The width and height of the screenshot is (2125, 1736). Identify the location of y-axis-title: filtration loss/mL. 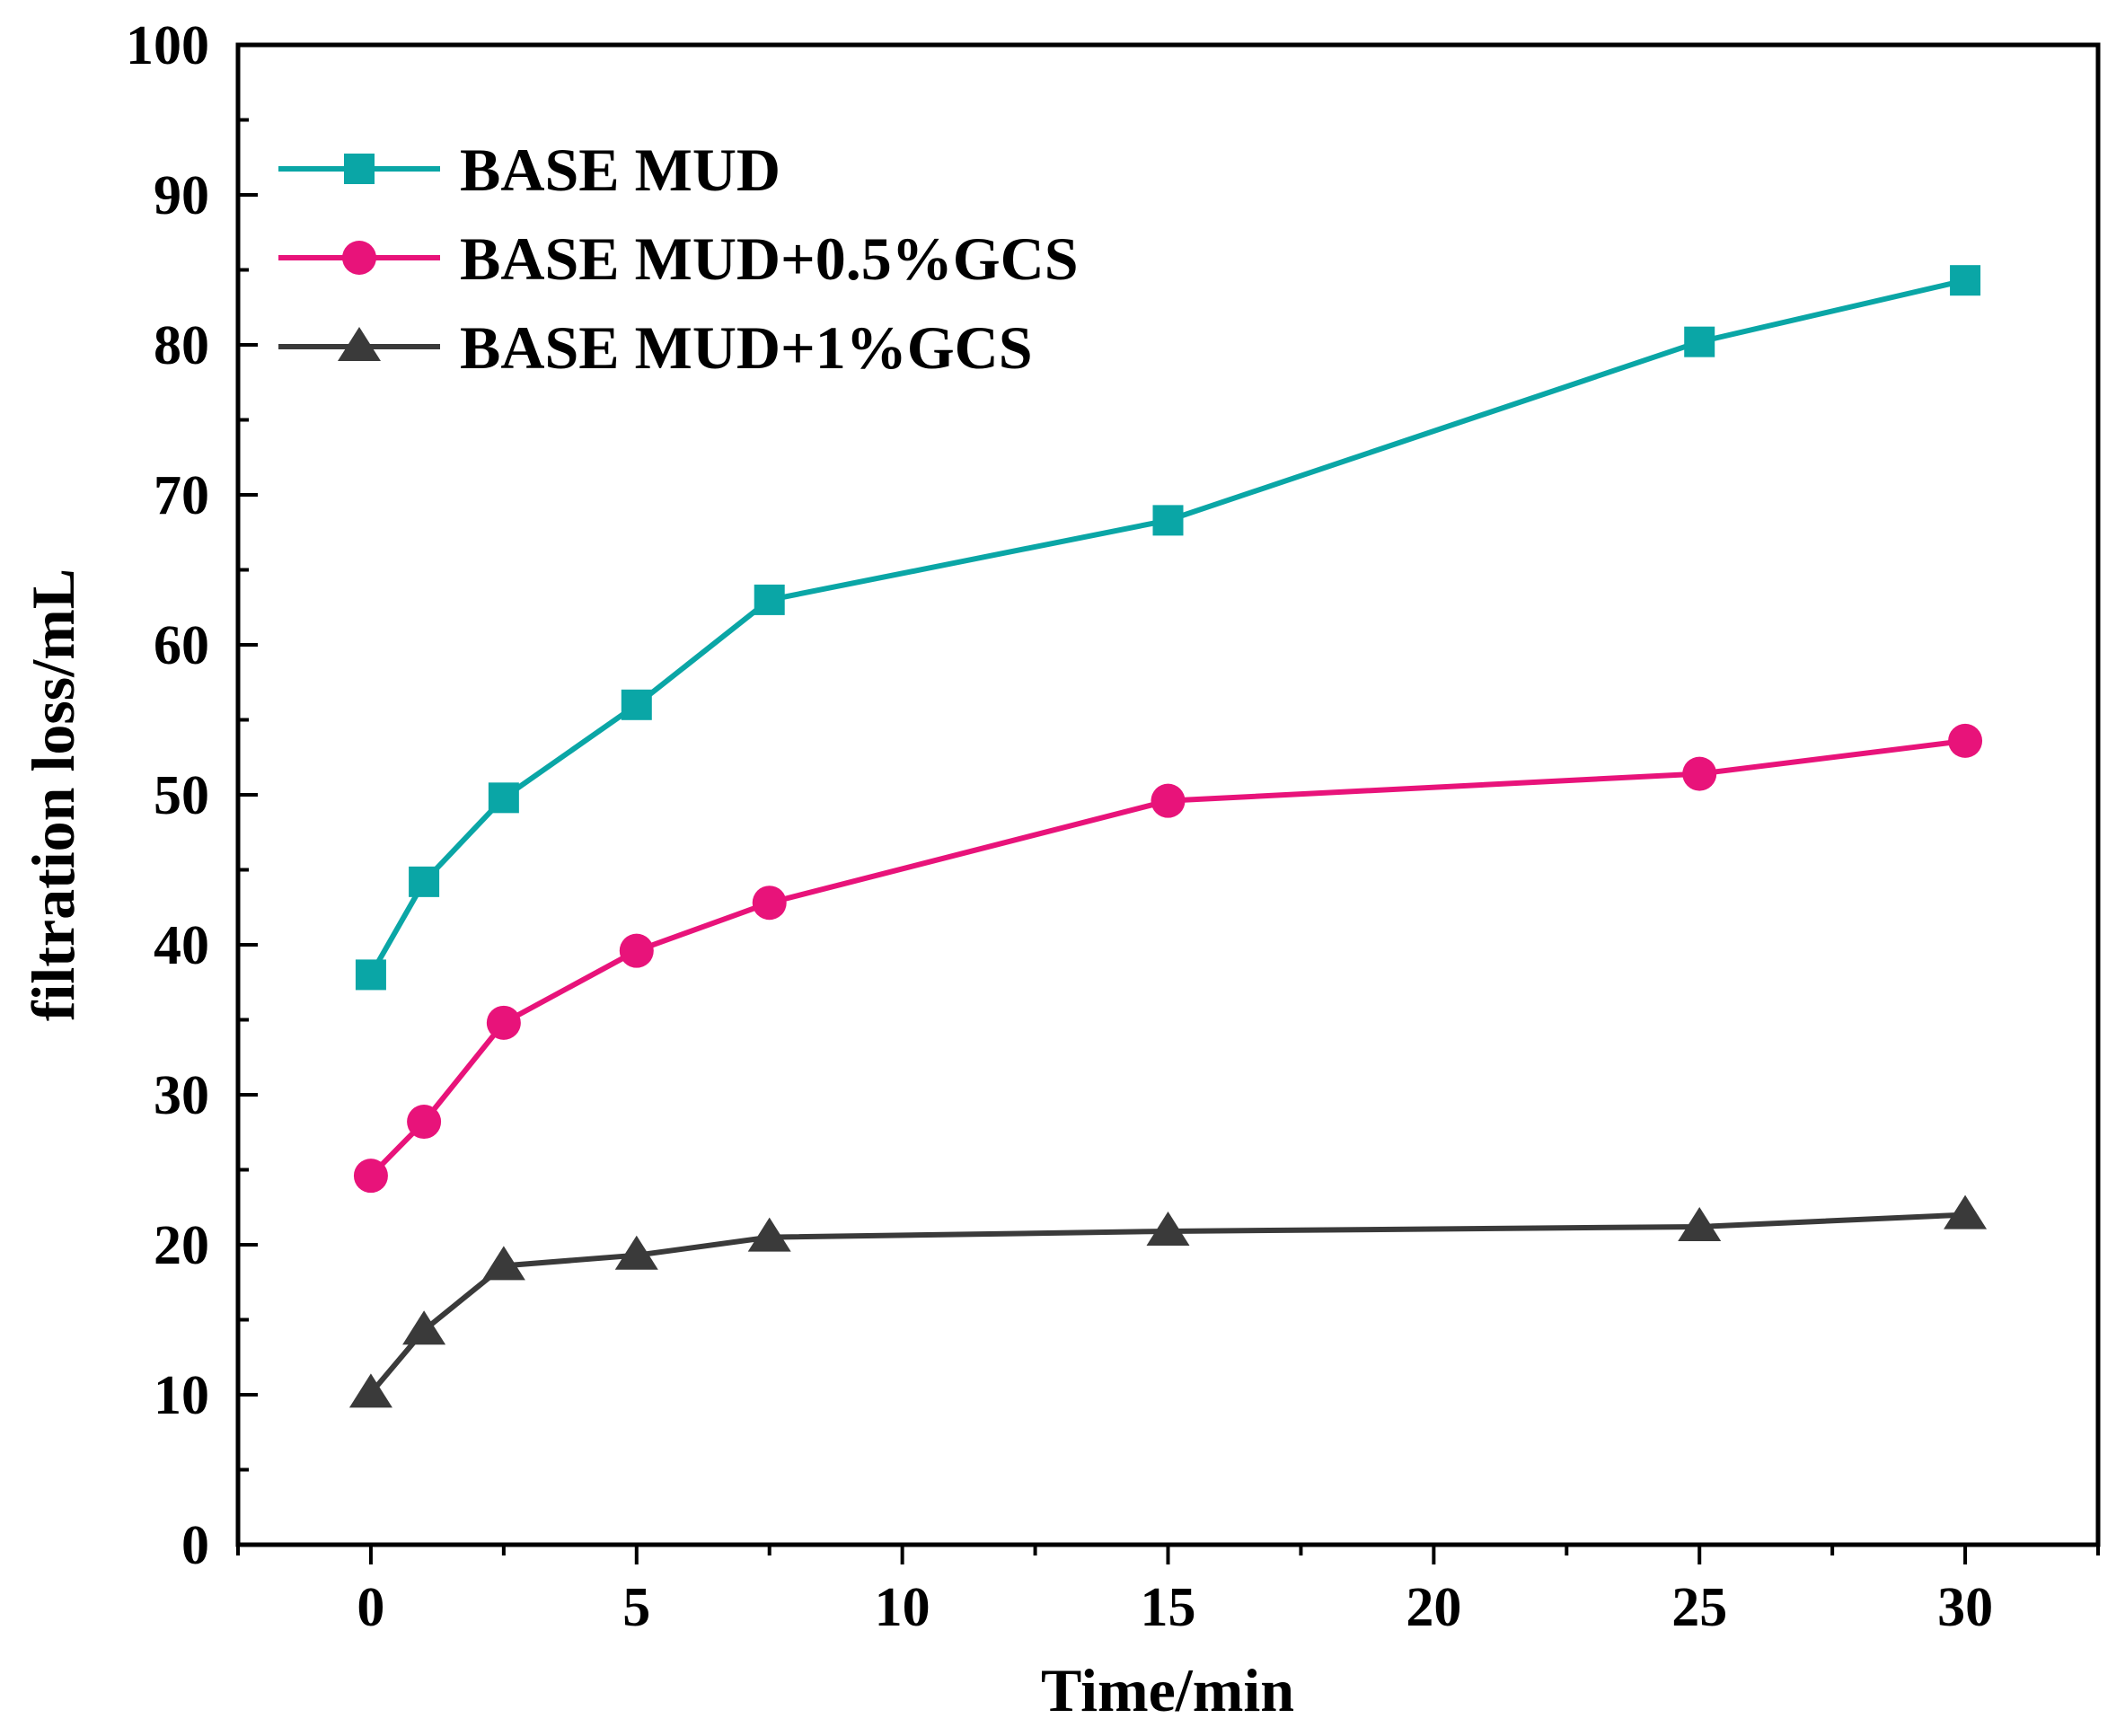
(53, 795).